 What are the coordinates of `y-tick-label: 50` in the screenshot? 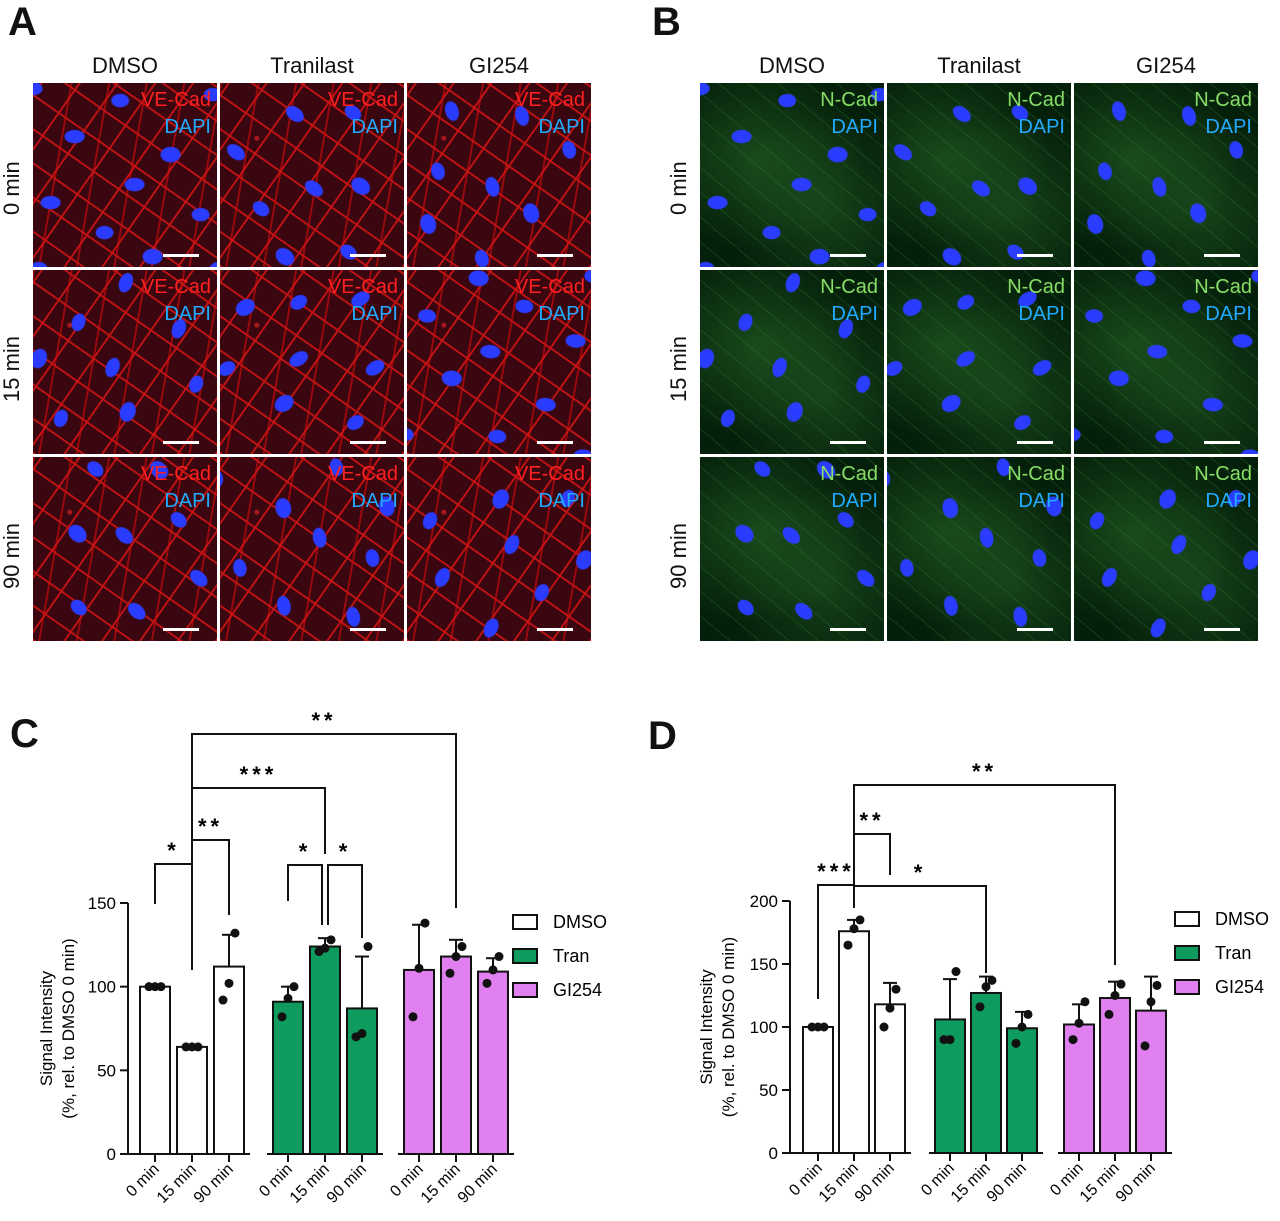 It's located at (106, 1070).